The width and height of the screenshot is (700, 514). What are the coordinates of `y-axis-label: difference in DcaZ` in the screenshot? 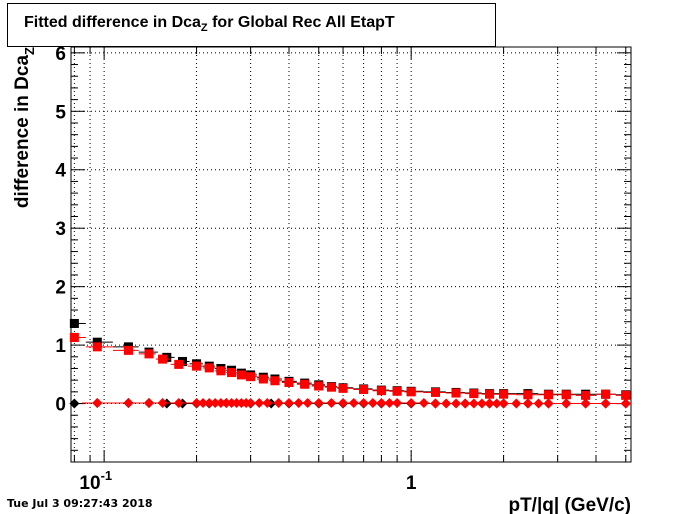 It's located at (24, 127).